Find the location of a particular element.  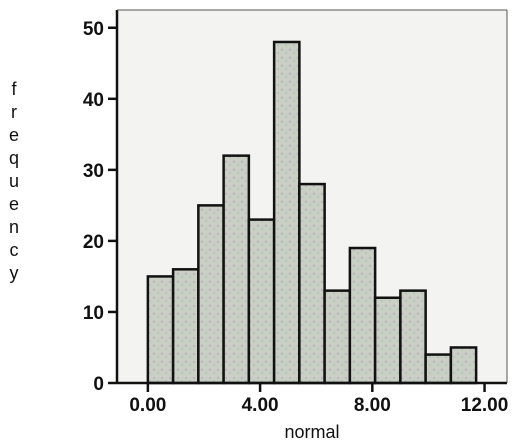

y-tick-label: 30 is located at coordinates (93, 171).